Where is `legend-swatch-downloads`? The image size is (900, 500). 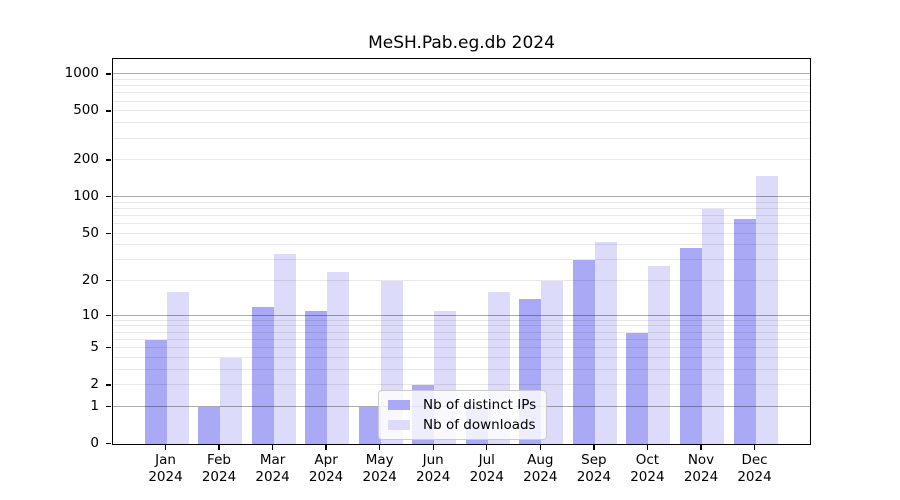
legend-swatch-downloads is located at coordinates (399, 425).